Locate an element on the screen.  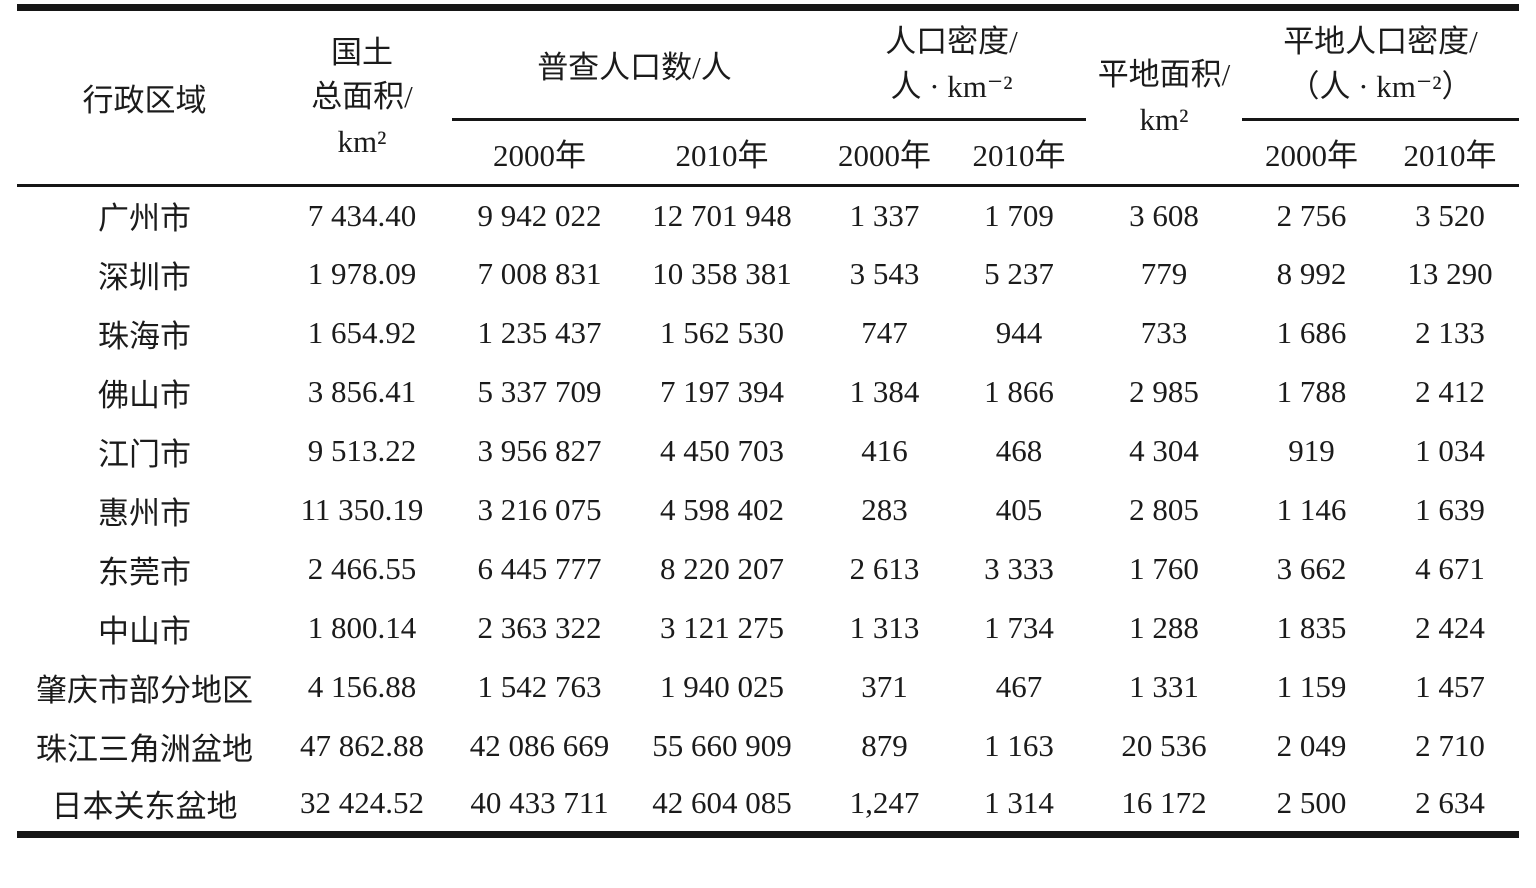
cell-land-area: 4 156.88 is located at coordinates (362, 686).